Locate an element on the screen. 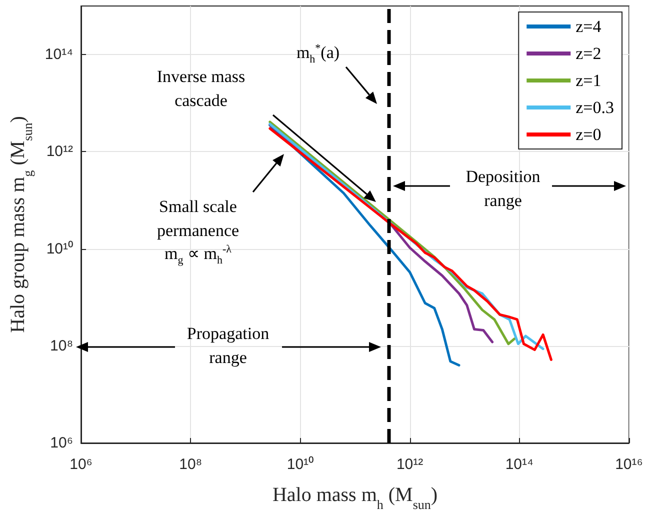 This screenshot has width=648, height=516. x-tick-label: 10⁸ is located at coordinates (190, 464).